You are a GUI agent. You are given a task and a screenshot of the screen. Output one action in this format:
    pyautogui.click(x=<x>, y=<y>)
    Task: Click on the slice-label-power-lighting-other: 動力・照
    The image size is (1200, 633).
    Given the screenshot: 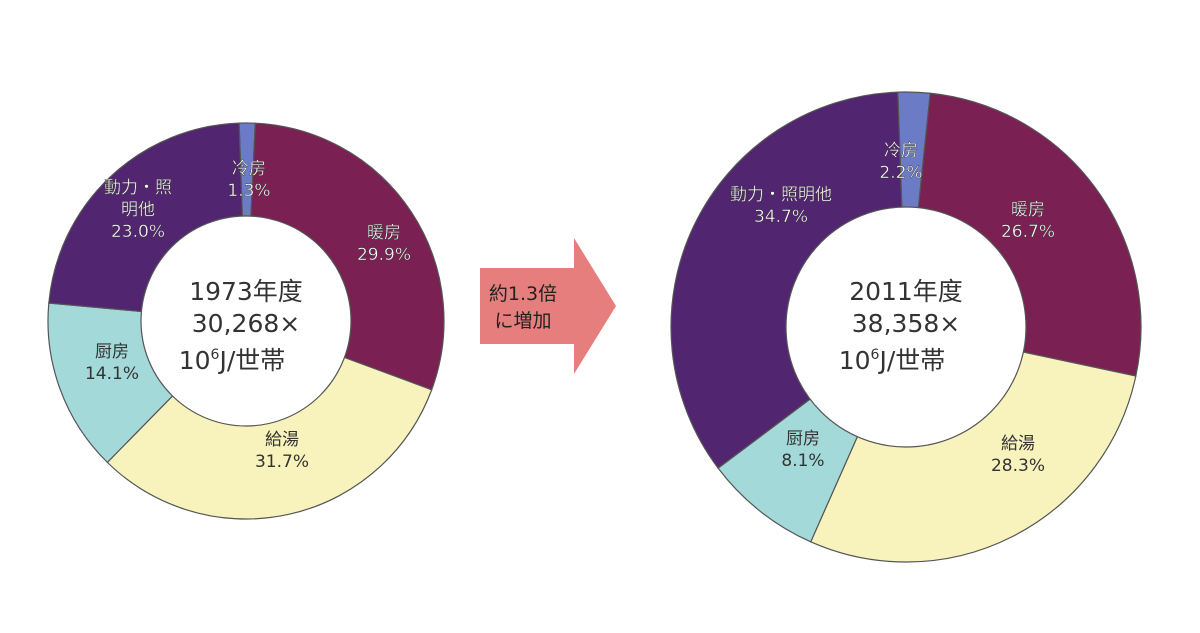 What is the action you would take?
    pyautogui.click(x=138, y=188)
    